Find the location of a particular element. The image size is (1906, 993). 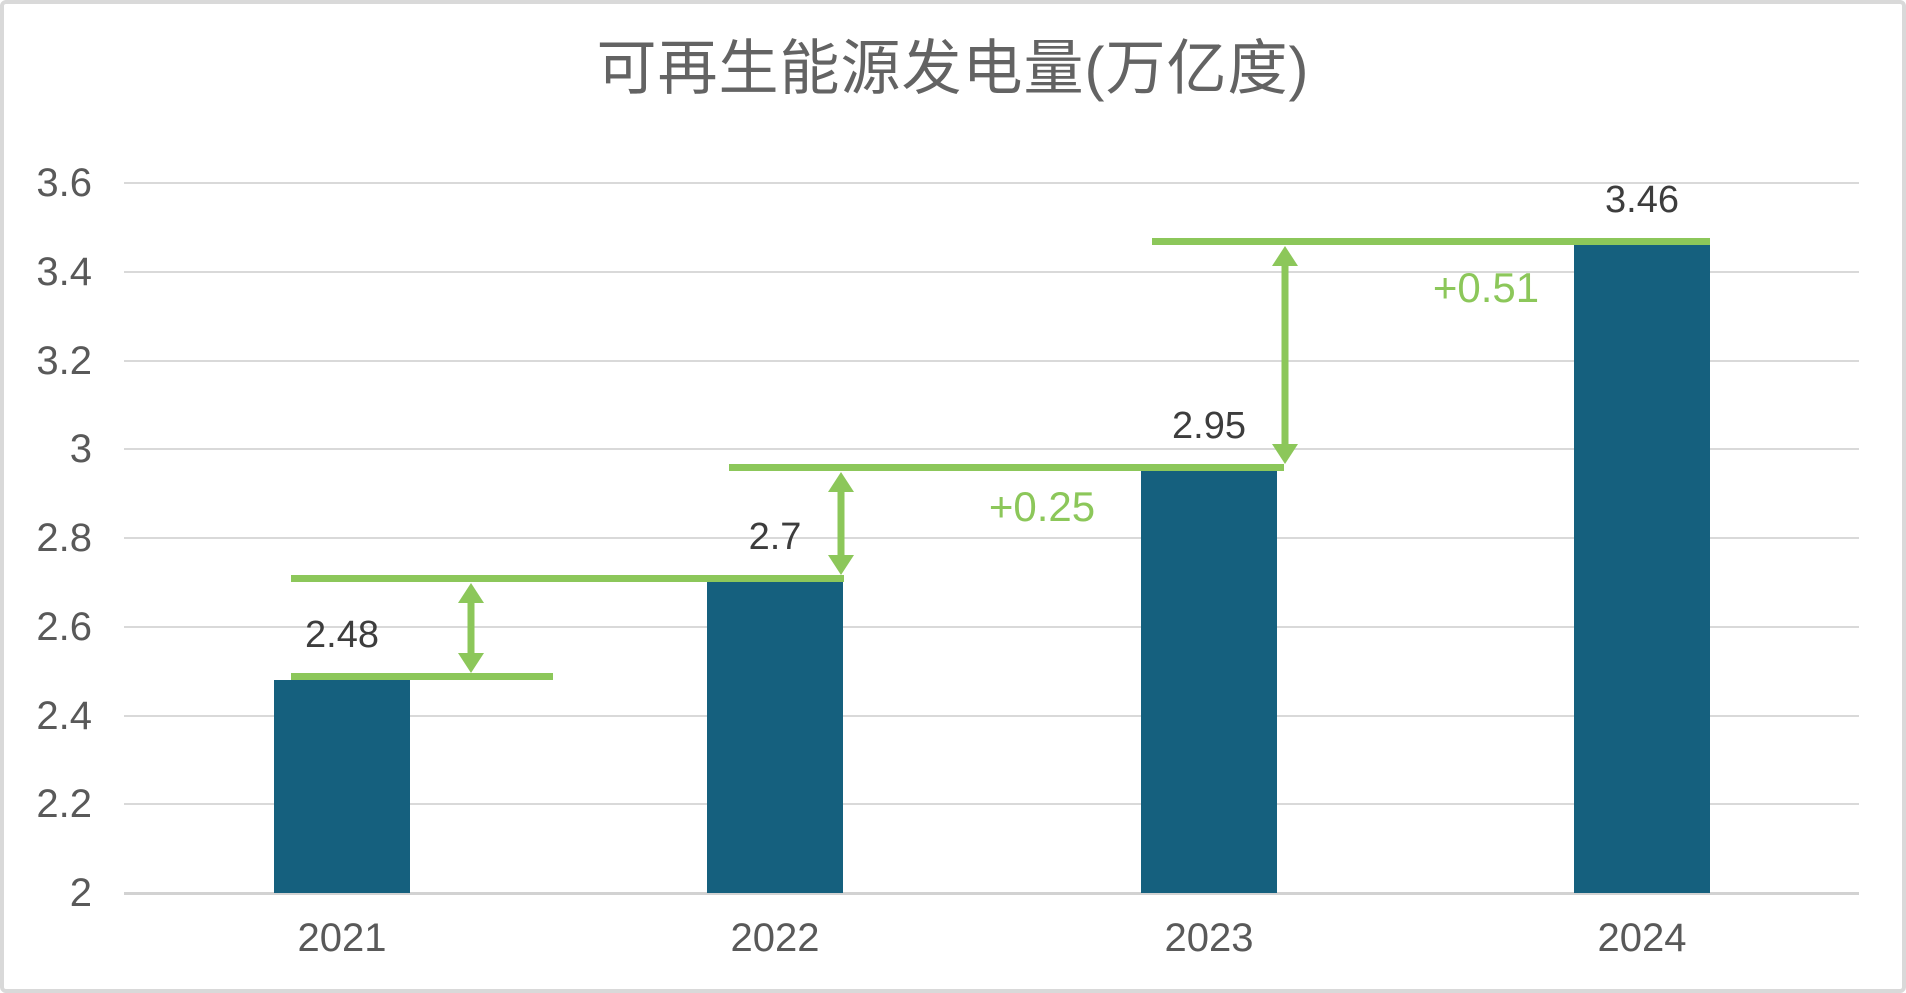

bar-2023 is located at coordinates (1209, 682).